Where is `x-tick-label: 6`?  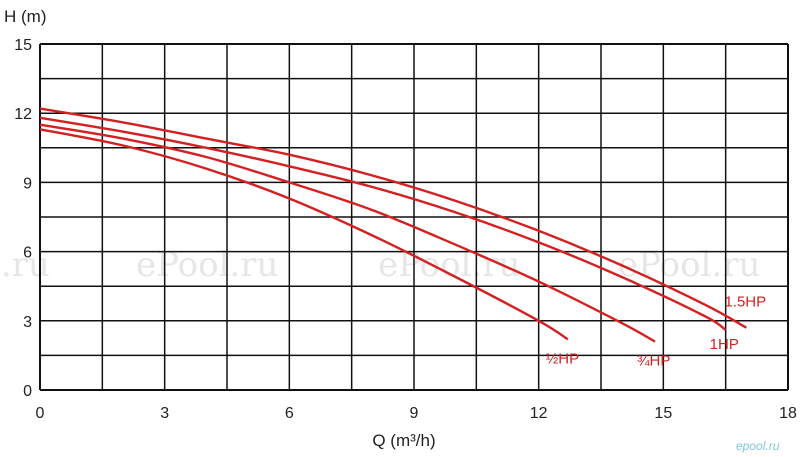 x-tick-label: 6 is located at coordinates (289, 413).